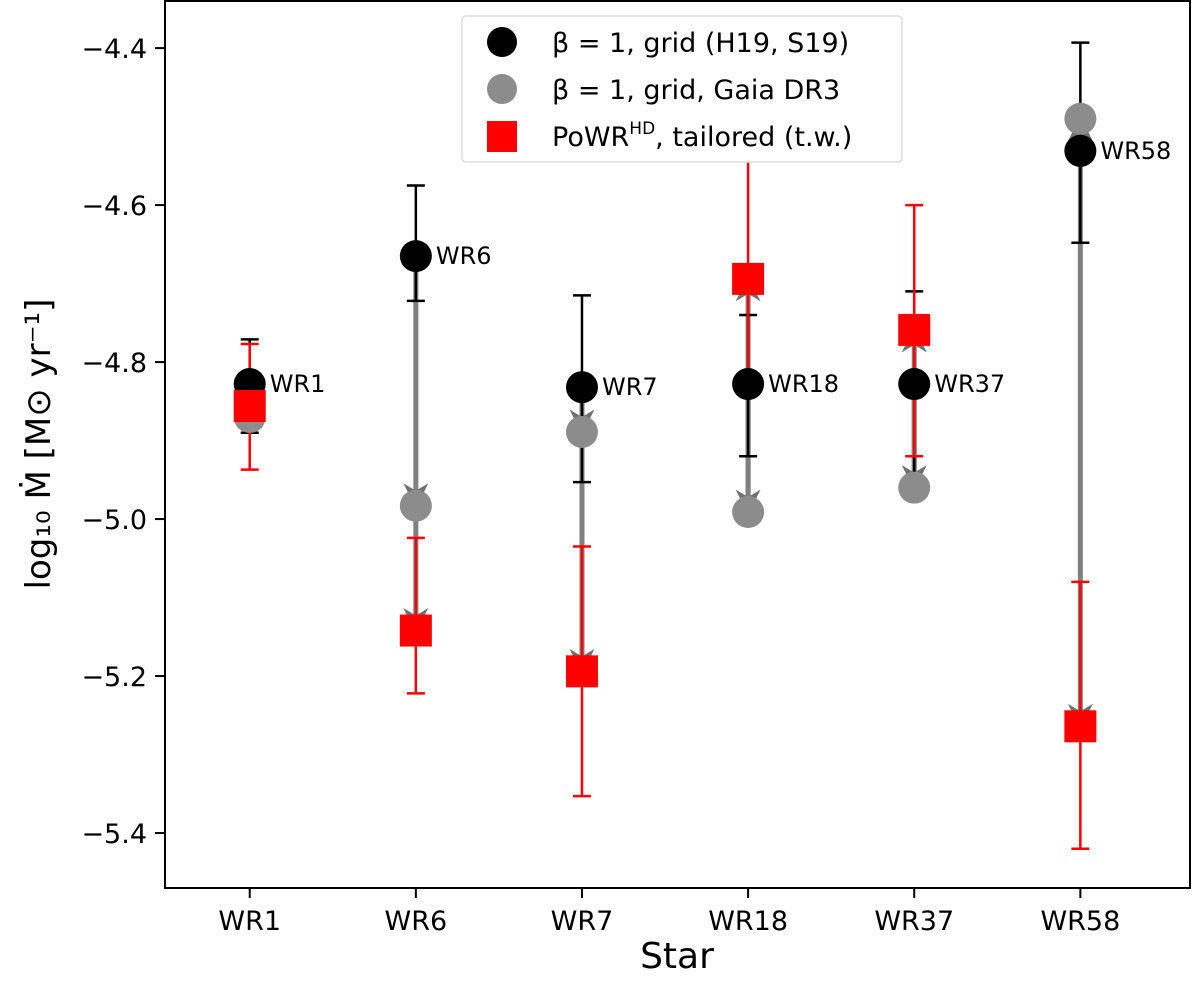 Image resolution: width=1200 pixels, height=981 pixels. Describe the element at coordinates (502, 136) in the screenshot. I see `legend-marker-red` at that location.